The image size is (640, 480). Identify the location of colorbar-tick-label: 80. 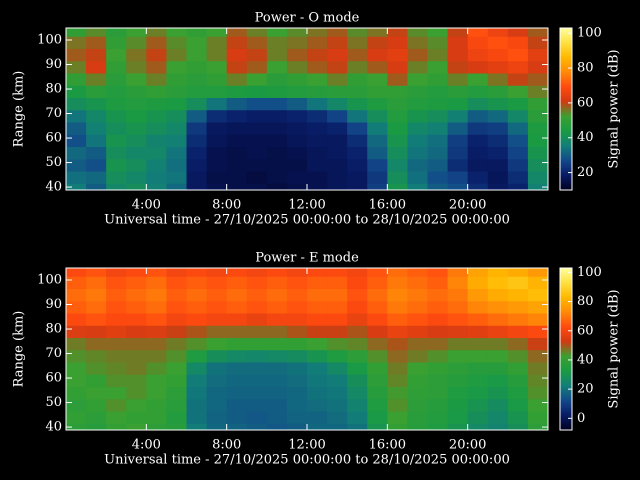
(585, 301).